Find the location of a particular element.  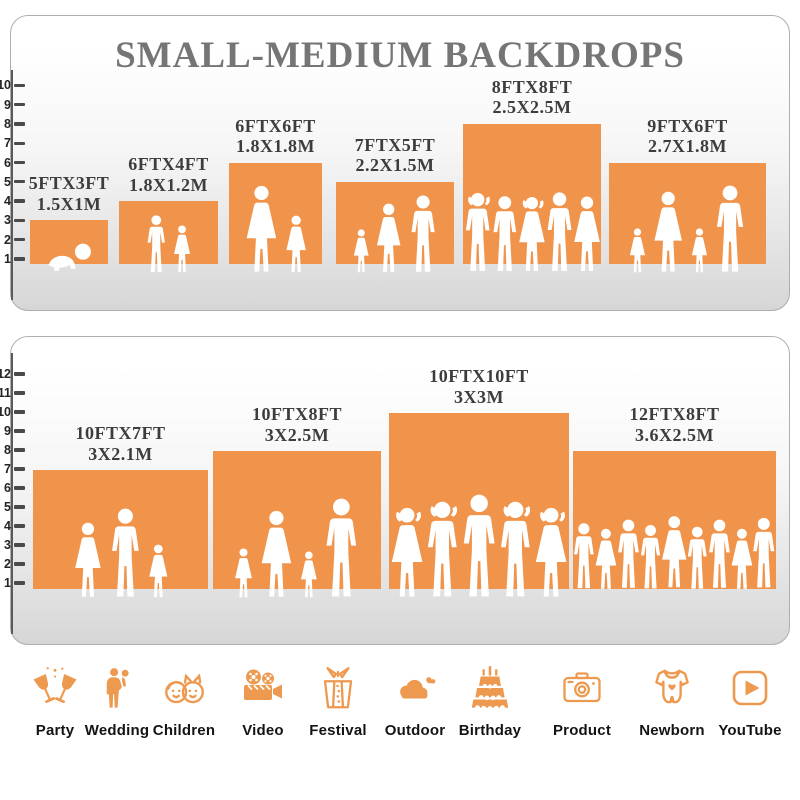

category-item-children: Children is located at coordinates (184, 701).